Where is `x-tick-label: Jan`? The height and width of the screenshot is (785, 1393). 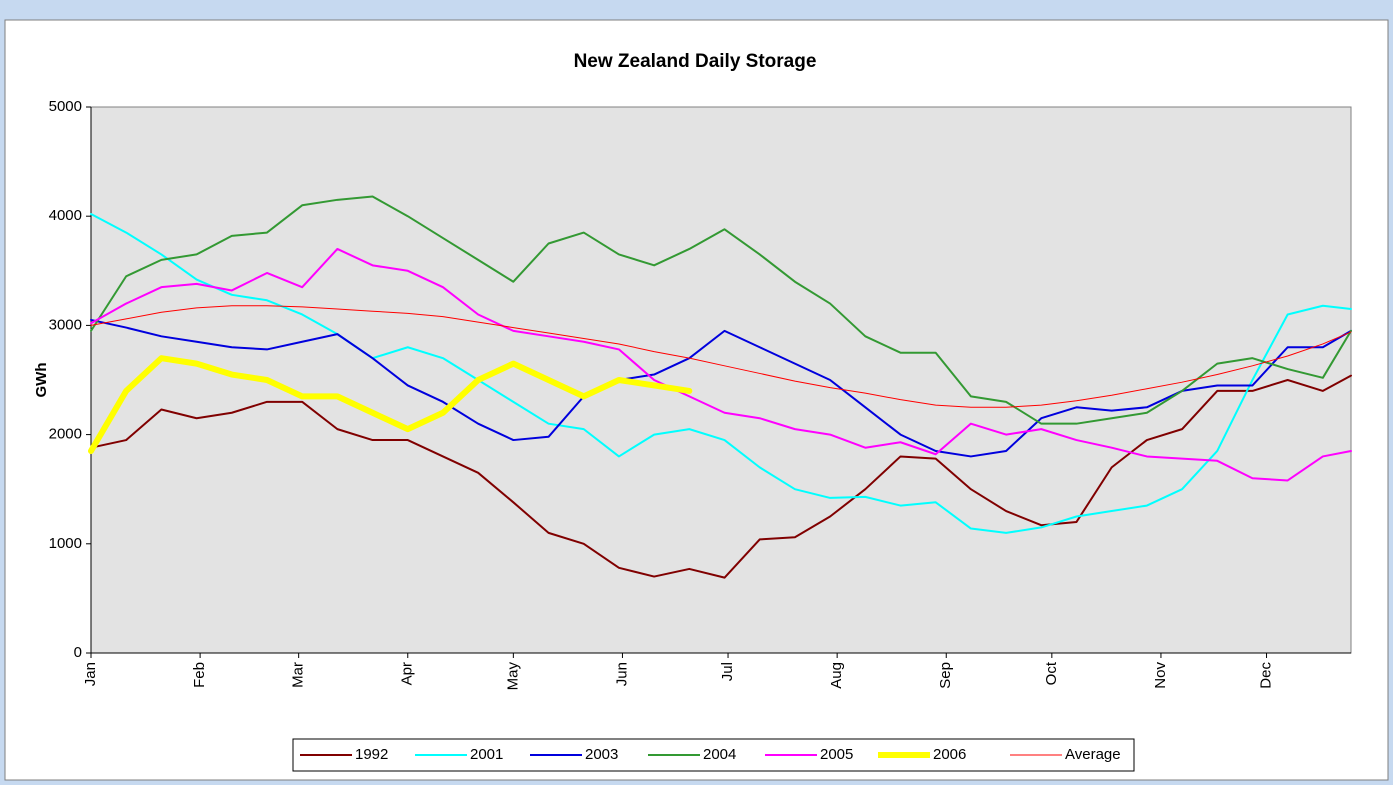 x-tick-label: Jan is located at coordinates (90, 674).